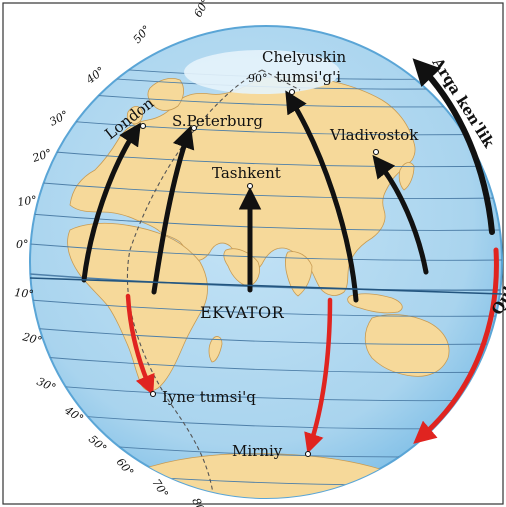  I want to click on arrow-to-chelyuskin, so click(322, 196).